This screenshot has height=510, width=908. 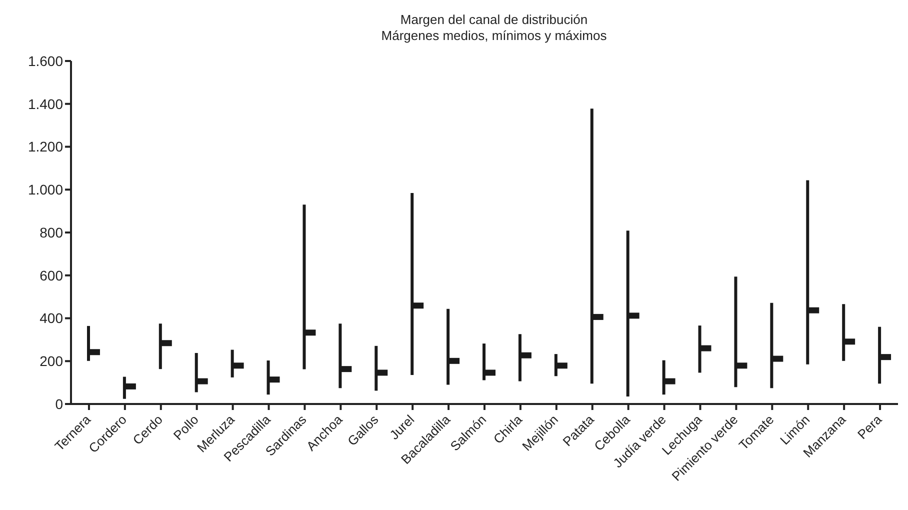 I want to click on y-tick-label: 1.400, so click(x=46, y=104).